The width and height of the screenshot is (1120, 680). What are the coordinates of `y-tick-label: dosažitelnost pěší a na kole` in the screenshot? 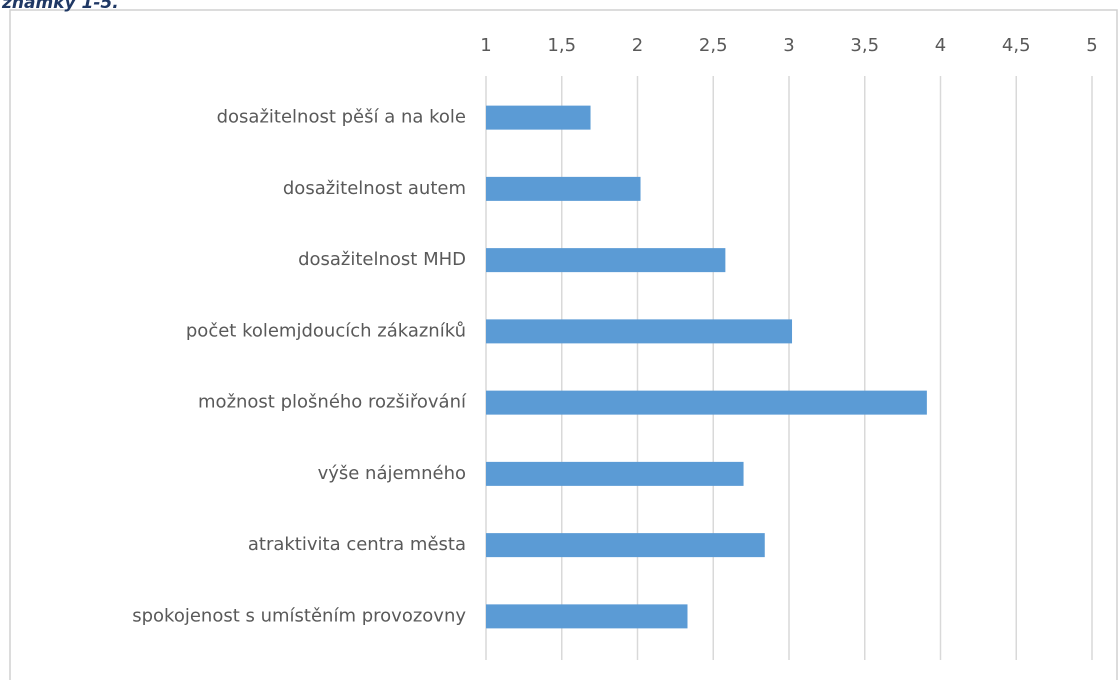 It's located at (341, 117).